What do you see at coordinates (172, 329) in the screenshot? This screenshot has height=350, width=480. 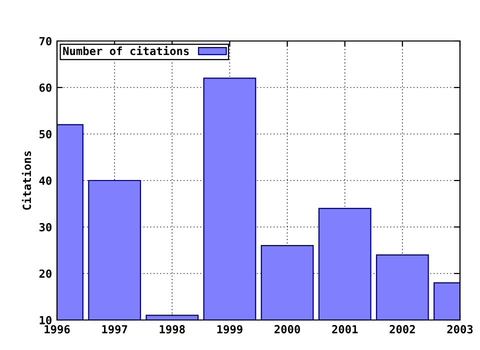 I see `x-tick-label: 1998` at bounding box center [172, 329].